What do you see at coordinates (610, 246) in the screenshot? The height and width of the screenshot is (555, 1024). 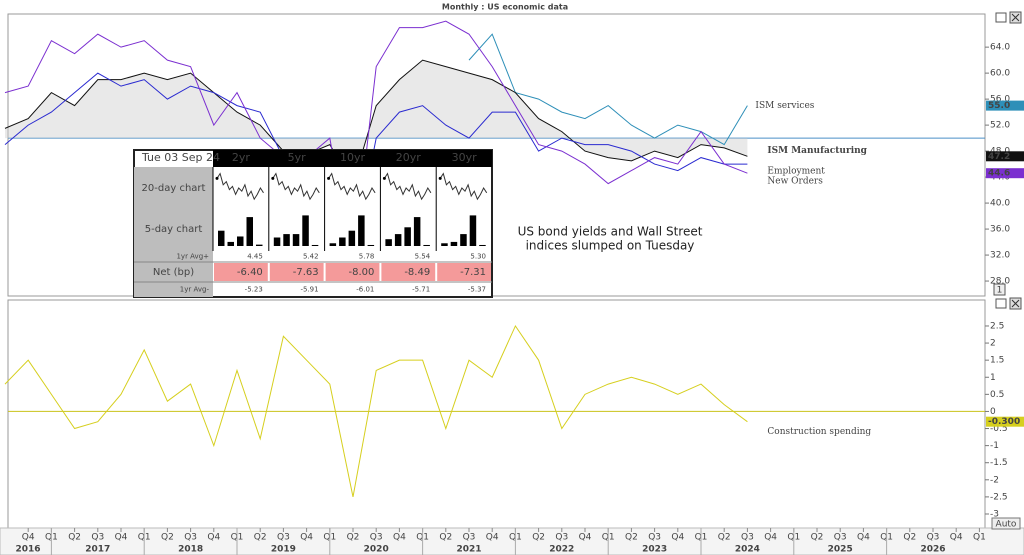 I see `annotation: indices slumped on Tuesday` at bounding box center [610, 246].